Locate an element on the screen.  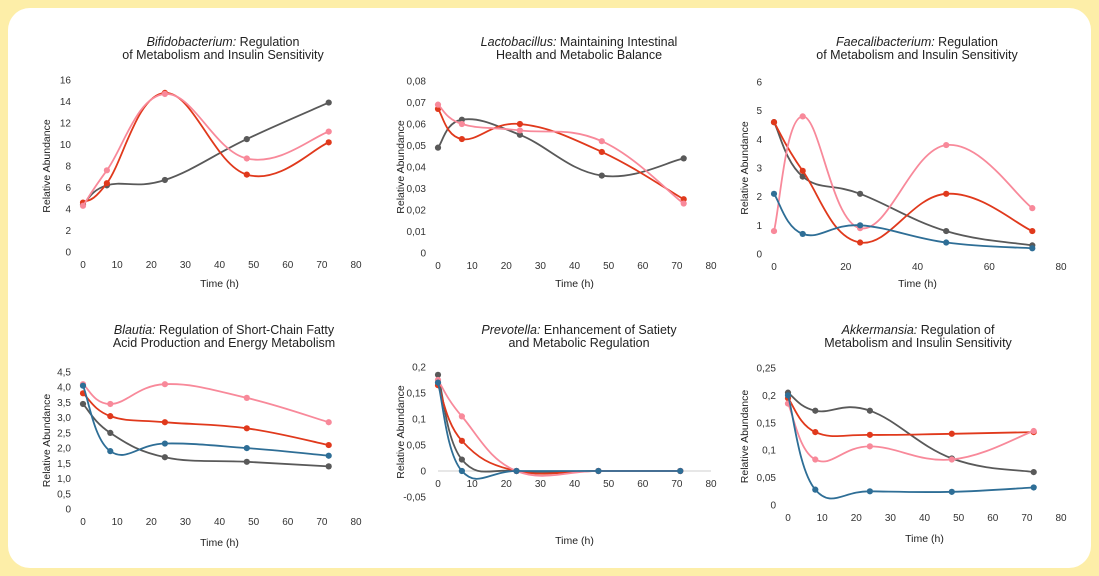
y-tick-label: 0,25 is located at coordinates (767, 369).